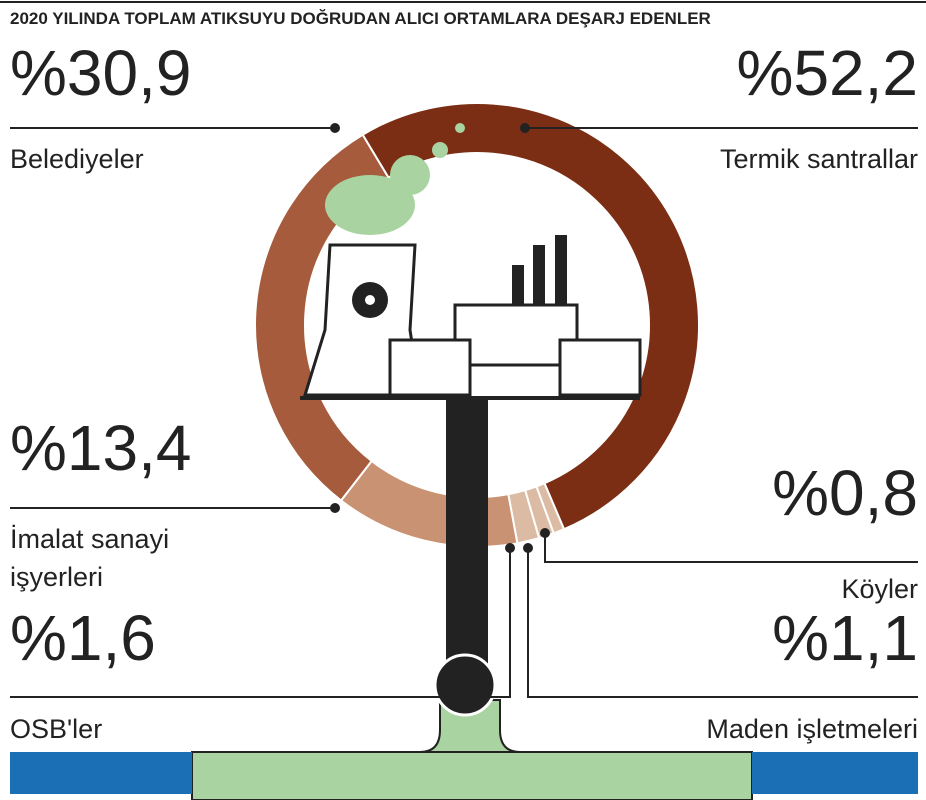 The image size is (926, 800). I want to click on value-label: %52,2, so click(827, 73).